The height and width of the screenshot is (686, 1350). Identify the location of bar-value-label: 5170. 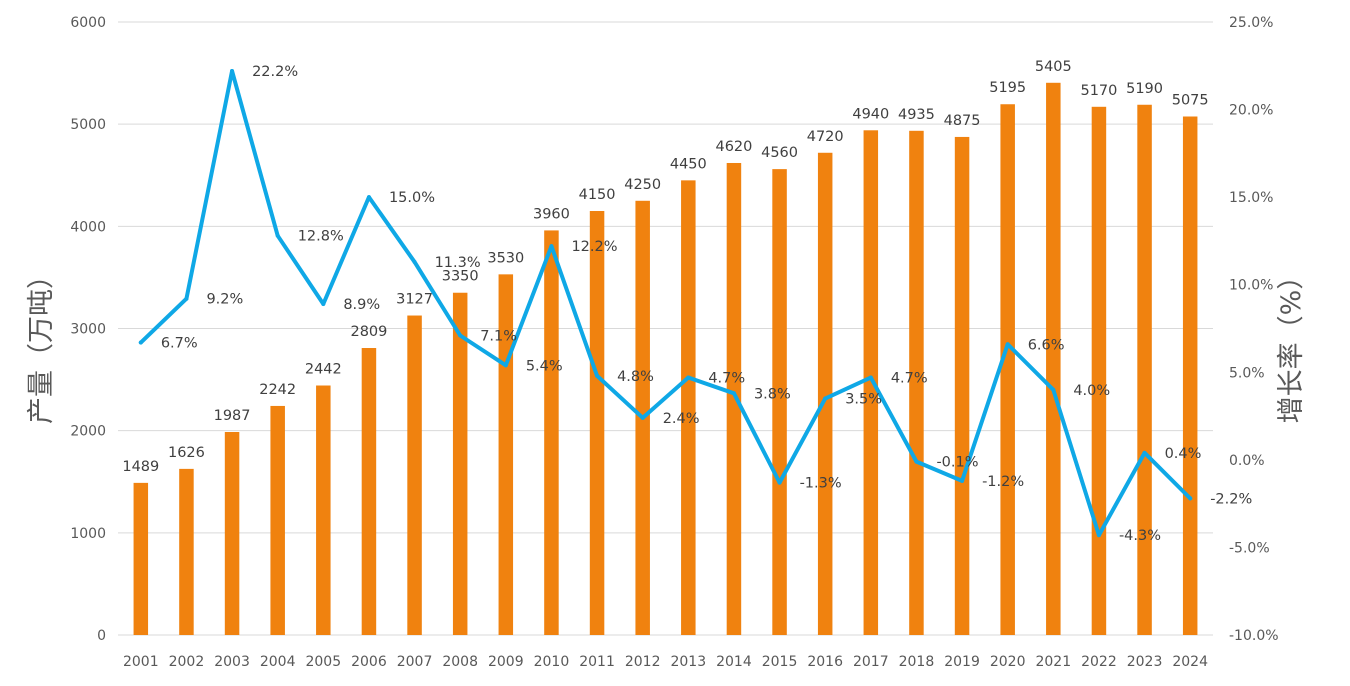
(1098, 91).